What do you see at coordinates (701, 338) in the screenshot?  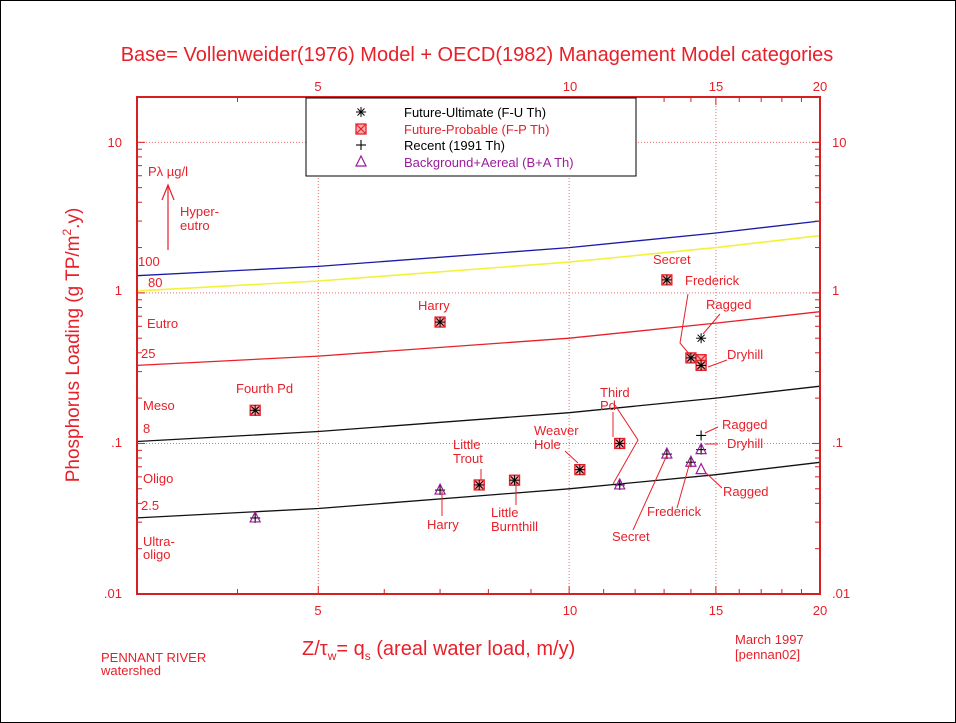 I see `marker-asterisk-ragged-ray` at bounding box center [701, 338].